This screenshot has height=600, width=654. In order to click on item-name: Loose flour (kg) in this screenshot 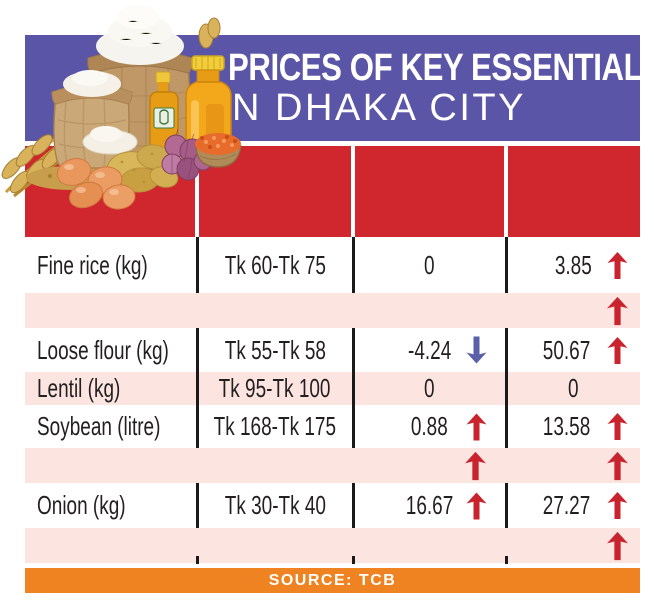, I will do `click(103, 349)`.